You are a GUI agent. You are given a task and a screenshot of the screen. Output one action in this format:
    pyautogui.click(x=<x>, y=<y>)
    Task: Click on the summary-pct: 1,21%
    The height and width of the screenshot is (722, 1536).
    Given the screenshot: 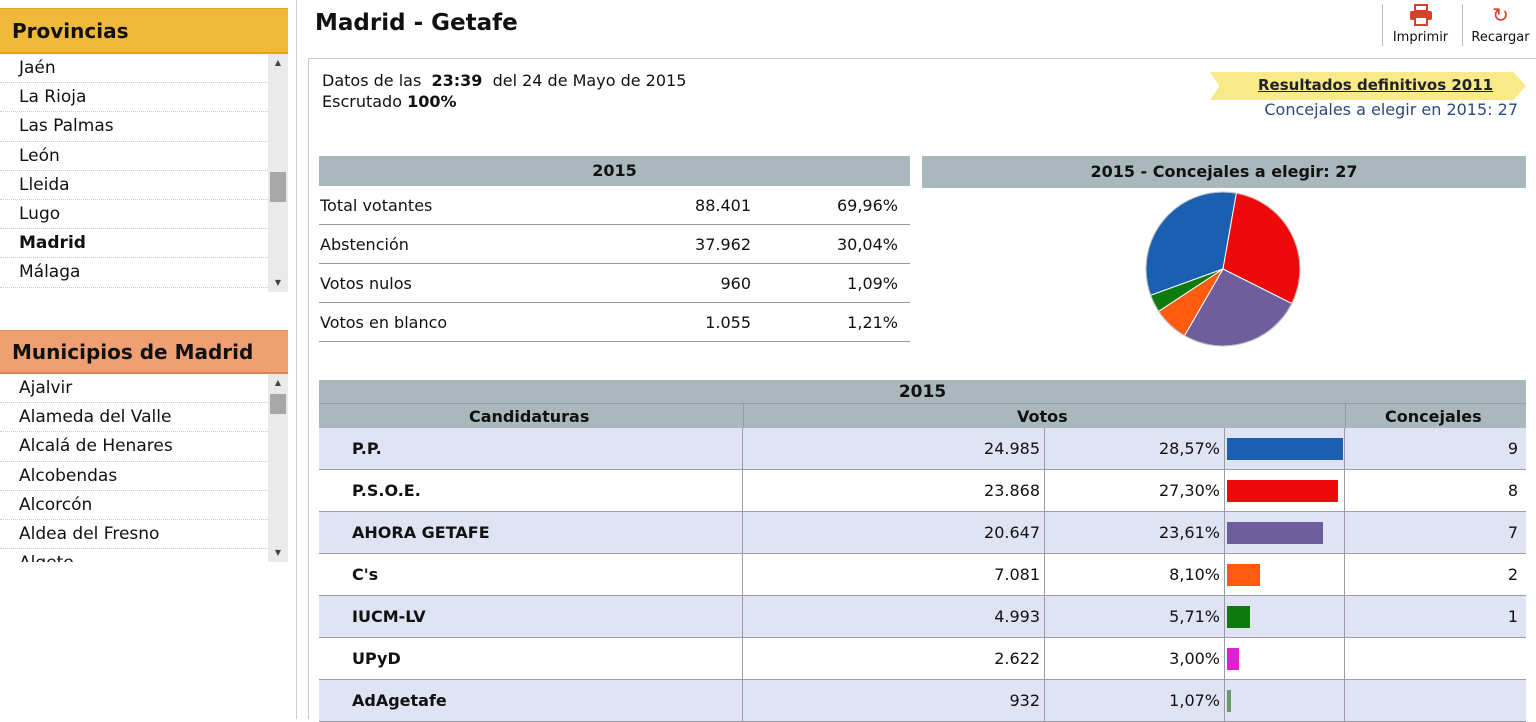 What is the action you would take?
    pyautogui.click(x=872, y=322)
    